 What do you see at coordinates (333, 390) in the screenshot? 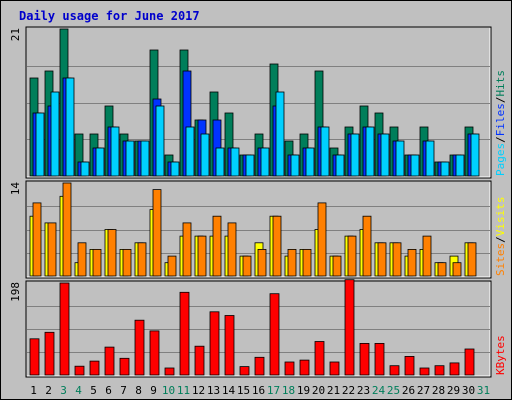
I see `x-tick-label-day-21: 21` at bounding box center [333, 390].